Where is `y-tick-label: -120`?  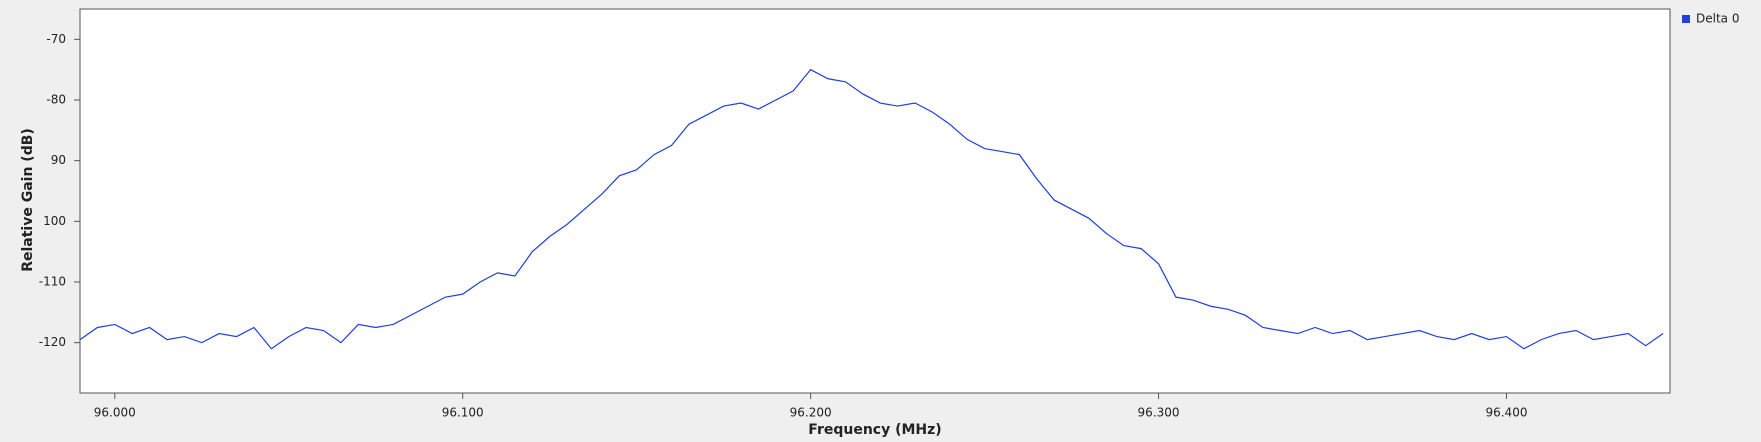
y-tick-label: -120 is located at coordinates (52, 342).